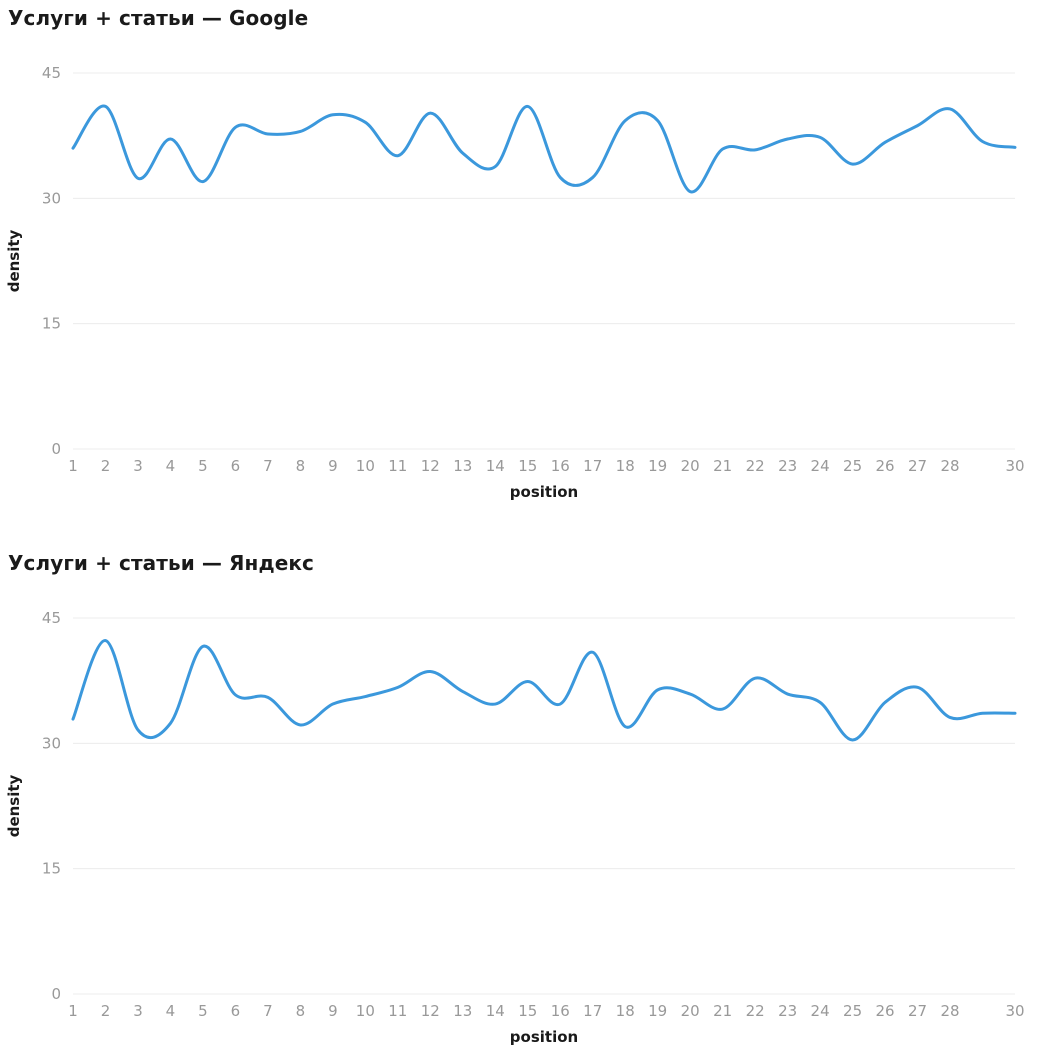  What do you see at coordinates (158, 18) in the screenshot?
I see `chart-title: Услуги + статьи — Google` at bounding box center [158, 18].